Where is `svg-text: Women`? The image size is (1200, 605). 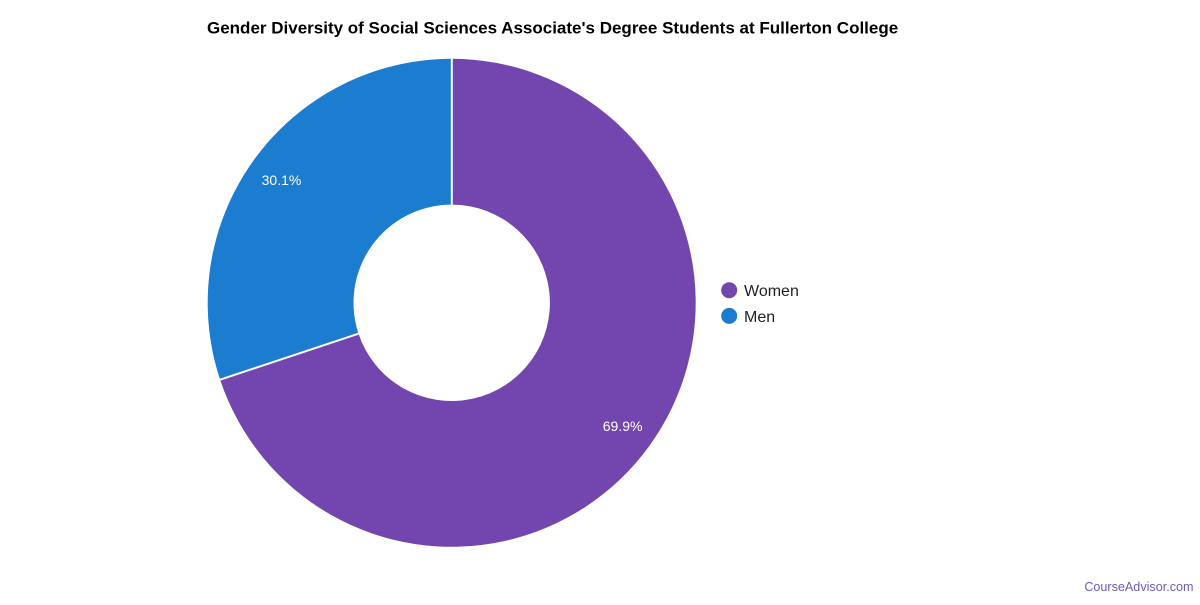
svg-text: Women is located at coordinates (771, 291).